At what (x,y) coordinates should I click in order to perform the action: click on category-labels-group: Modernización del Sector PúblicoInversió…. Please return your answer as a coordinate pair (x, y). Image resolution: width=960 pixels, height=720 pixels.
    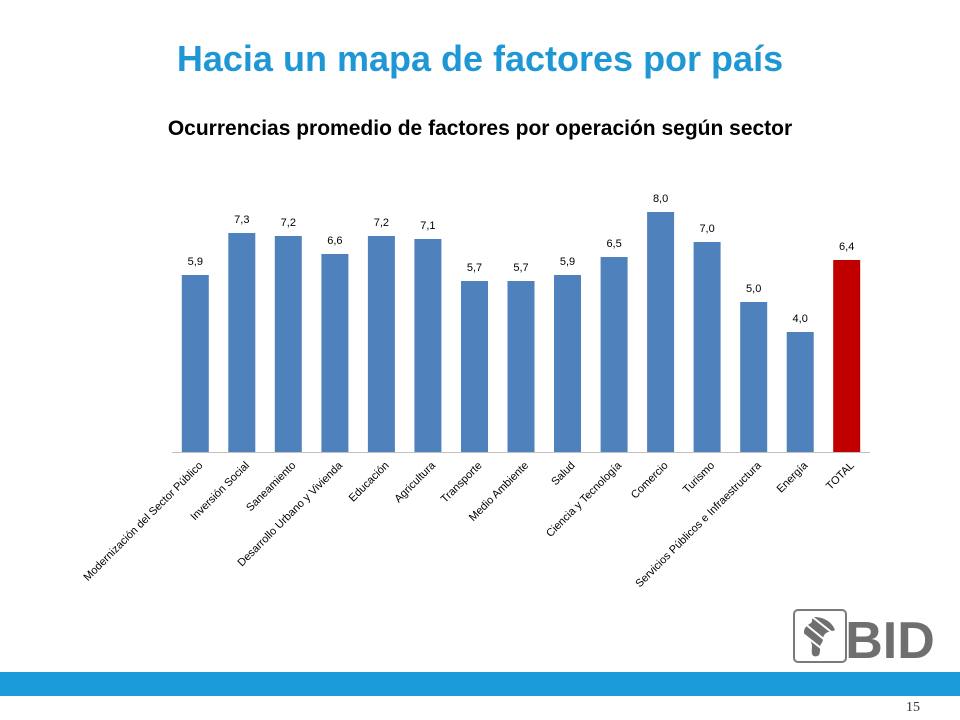
    Looking at the image, I should click on (468, 524).